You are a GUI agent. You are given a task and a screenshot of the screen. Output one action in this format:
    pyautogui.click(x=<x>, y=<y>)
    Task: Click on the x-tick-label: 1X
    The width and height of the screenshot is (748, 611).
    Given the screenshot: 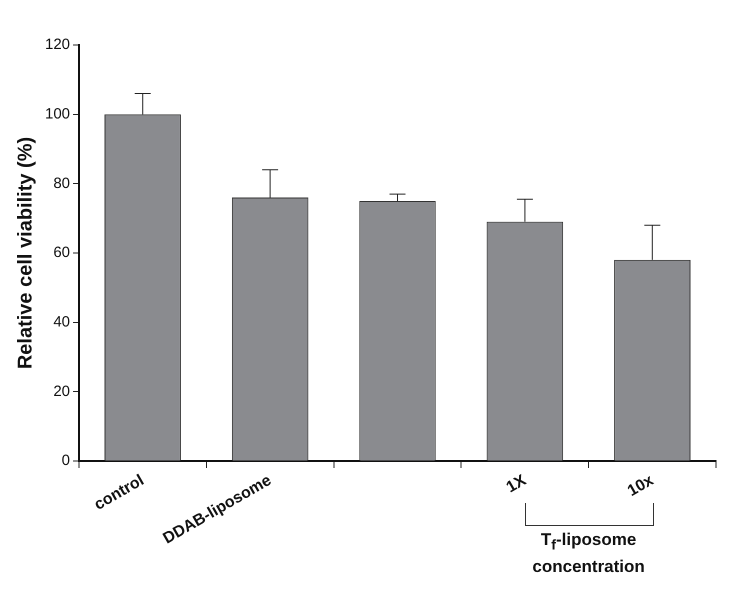 What is the action you would take?
    pyautogui.click(x=517, y=484)
    